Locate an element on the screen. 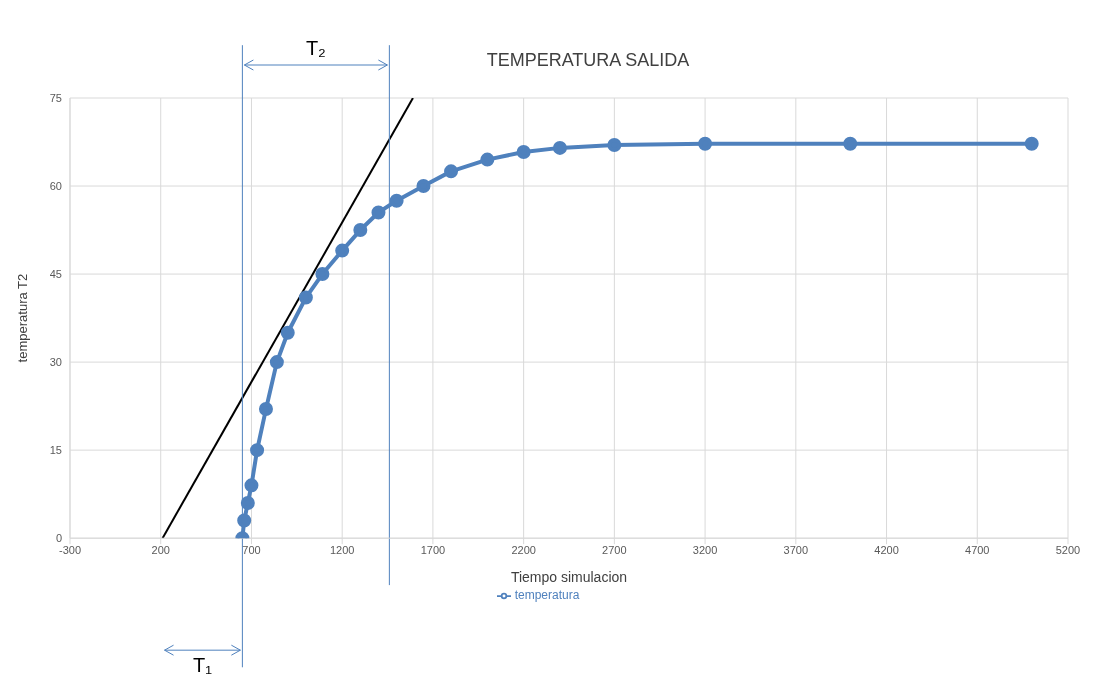 Image resolution: width=1107 pixels, height=685 pixels. y-tick-label: 60 is located at coordinates (55, 185).